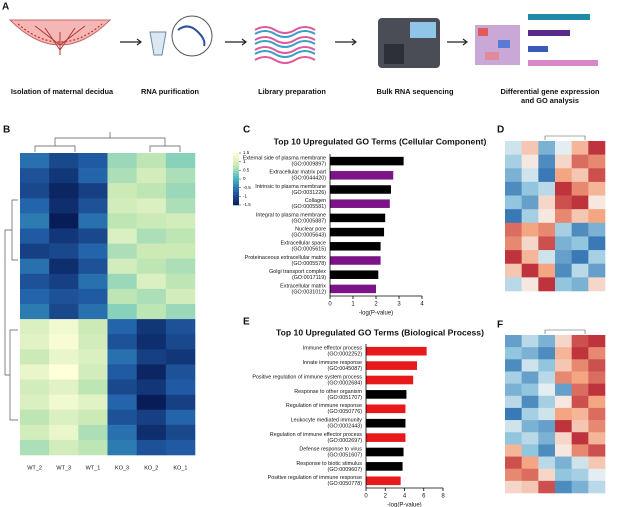 The height and width of the screenshot is (507, 617). What do you see at coordinates (292, 91) in the screenshot?
I see `workflow-label: Library preparation` at bounding box center [292, 91].